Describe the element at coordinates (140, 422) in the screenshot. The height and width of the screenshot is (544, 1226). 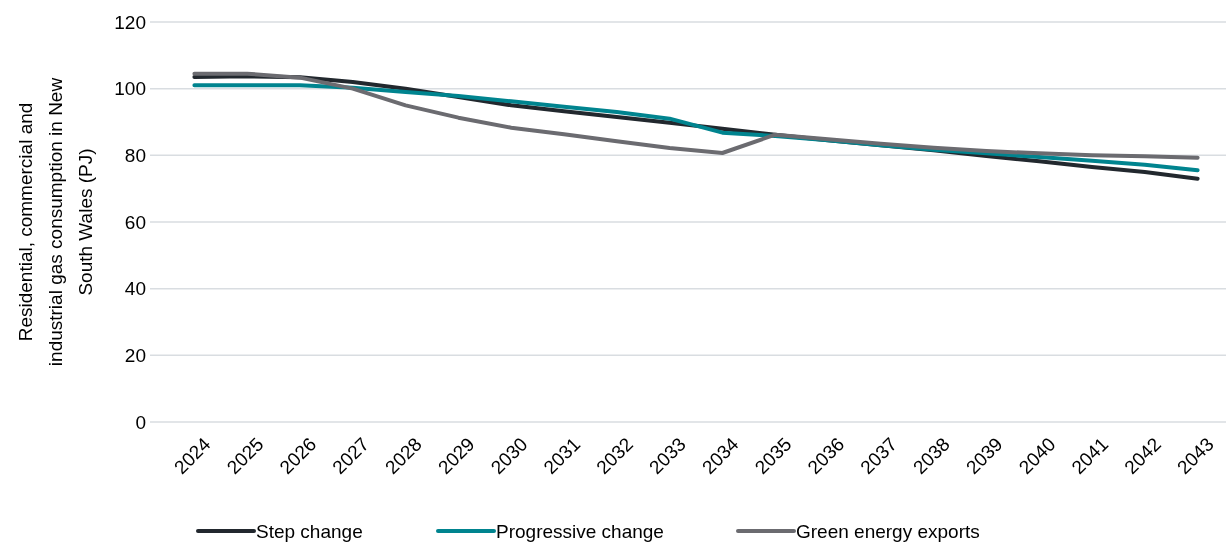
I see `y-tick-label: 0` at that location.